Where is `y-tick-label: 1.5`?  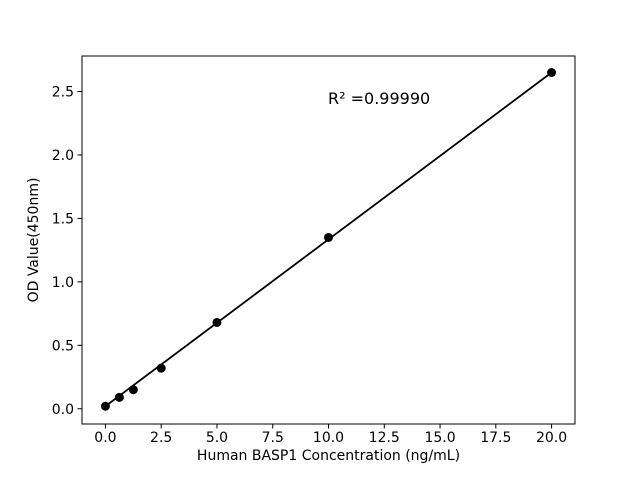
y-tick-label: 1.5 is located at coordinates (63, 219).